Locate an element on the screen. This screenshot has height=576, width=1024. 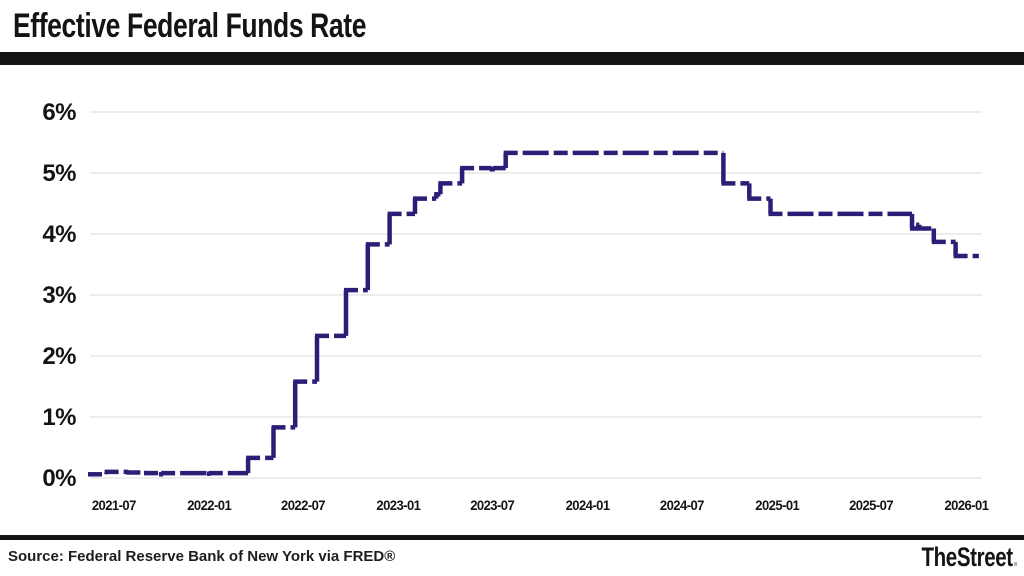
x-axis-label-2026-01: 2026-01 is located at coordinates (966, 505).